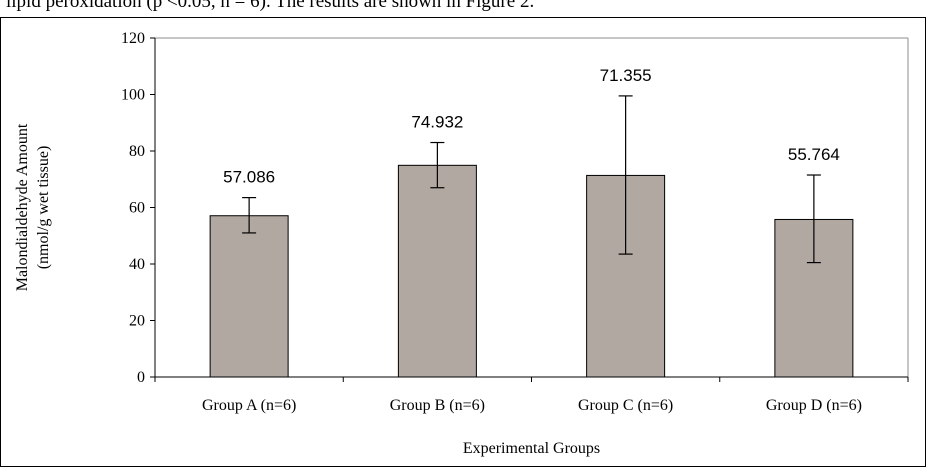 The image size is (928, 468). What do you see at coordinates (249, 405) in the screenshot?
I see `x-category-label: Group A (n=6)` at bounding box center [249, 405].